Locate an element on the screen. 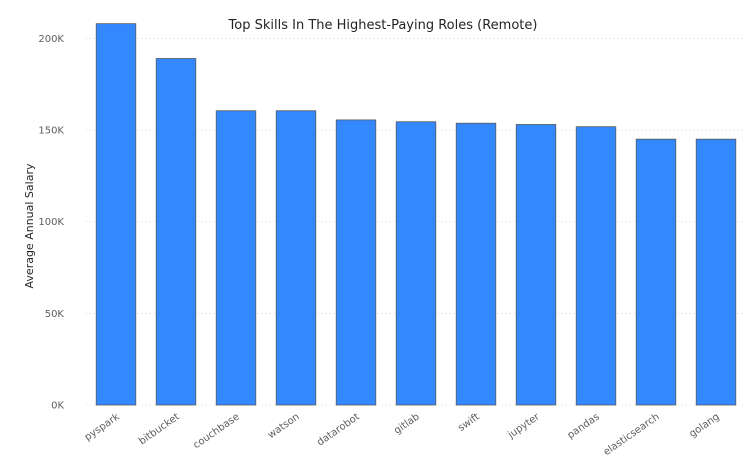 The image size is (756, 457). y-tick-label: 0K is located at coordinates (57, 406).